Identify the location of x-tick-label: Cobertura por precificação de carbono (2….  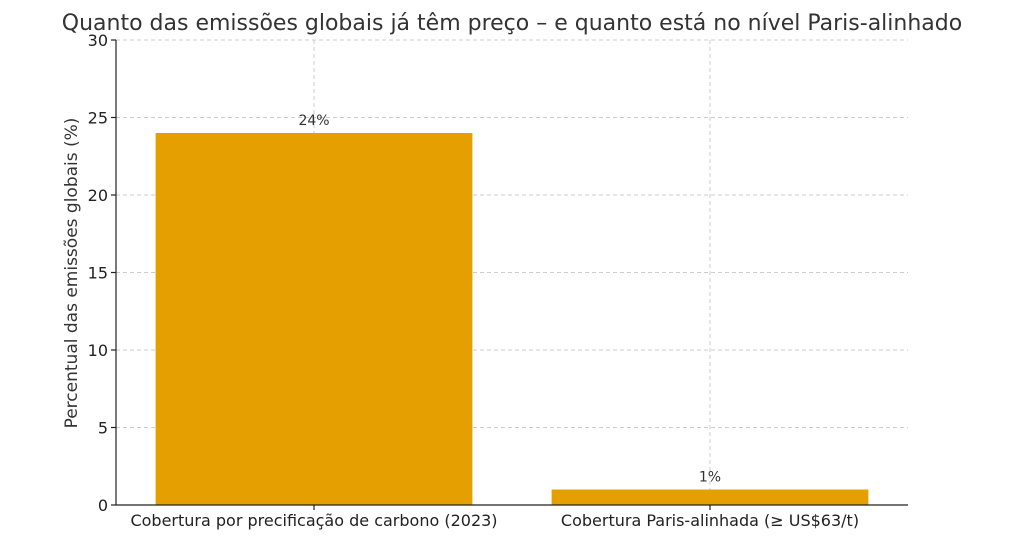
(313, 520).